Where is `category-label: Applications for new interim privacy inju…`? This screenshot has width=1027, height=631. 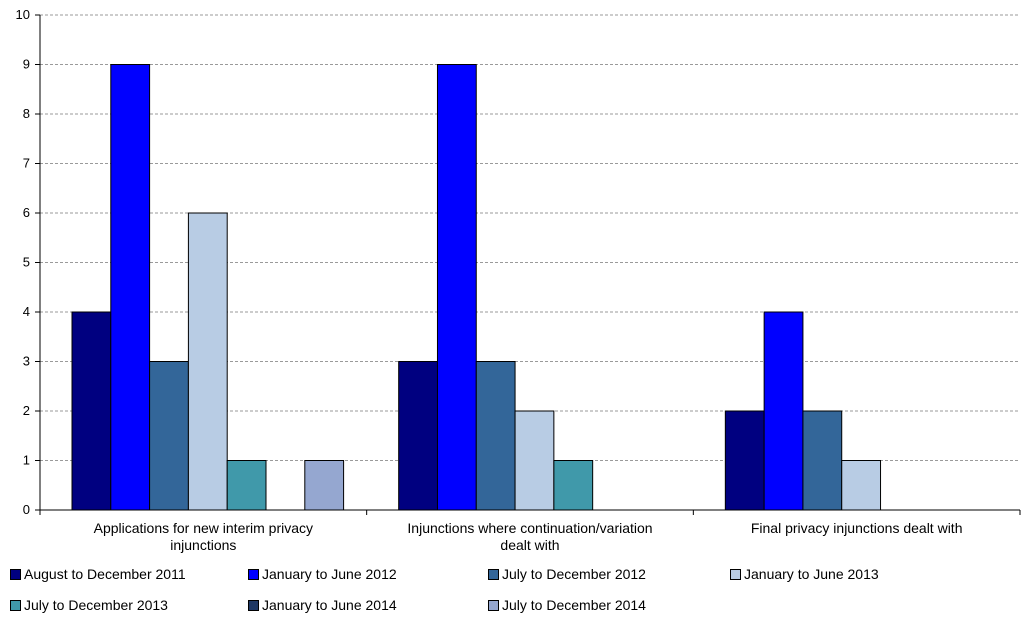 category-label: Applications for new interim privacy inju… is located at coordinates (203, 536).